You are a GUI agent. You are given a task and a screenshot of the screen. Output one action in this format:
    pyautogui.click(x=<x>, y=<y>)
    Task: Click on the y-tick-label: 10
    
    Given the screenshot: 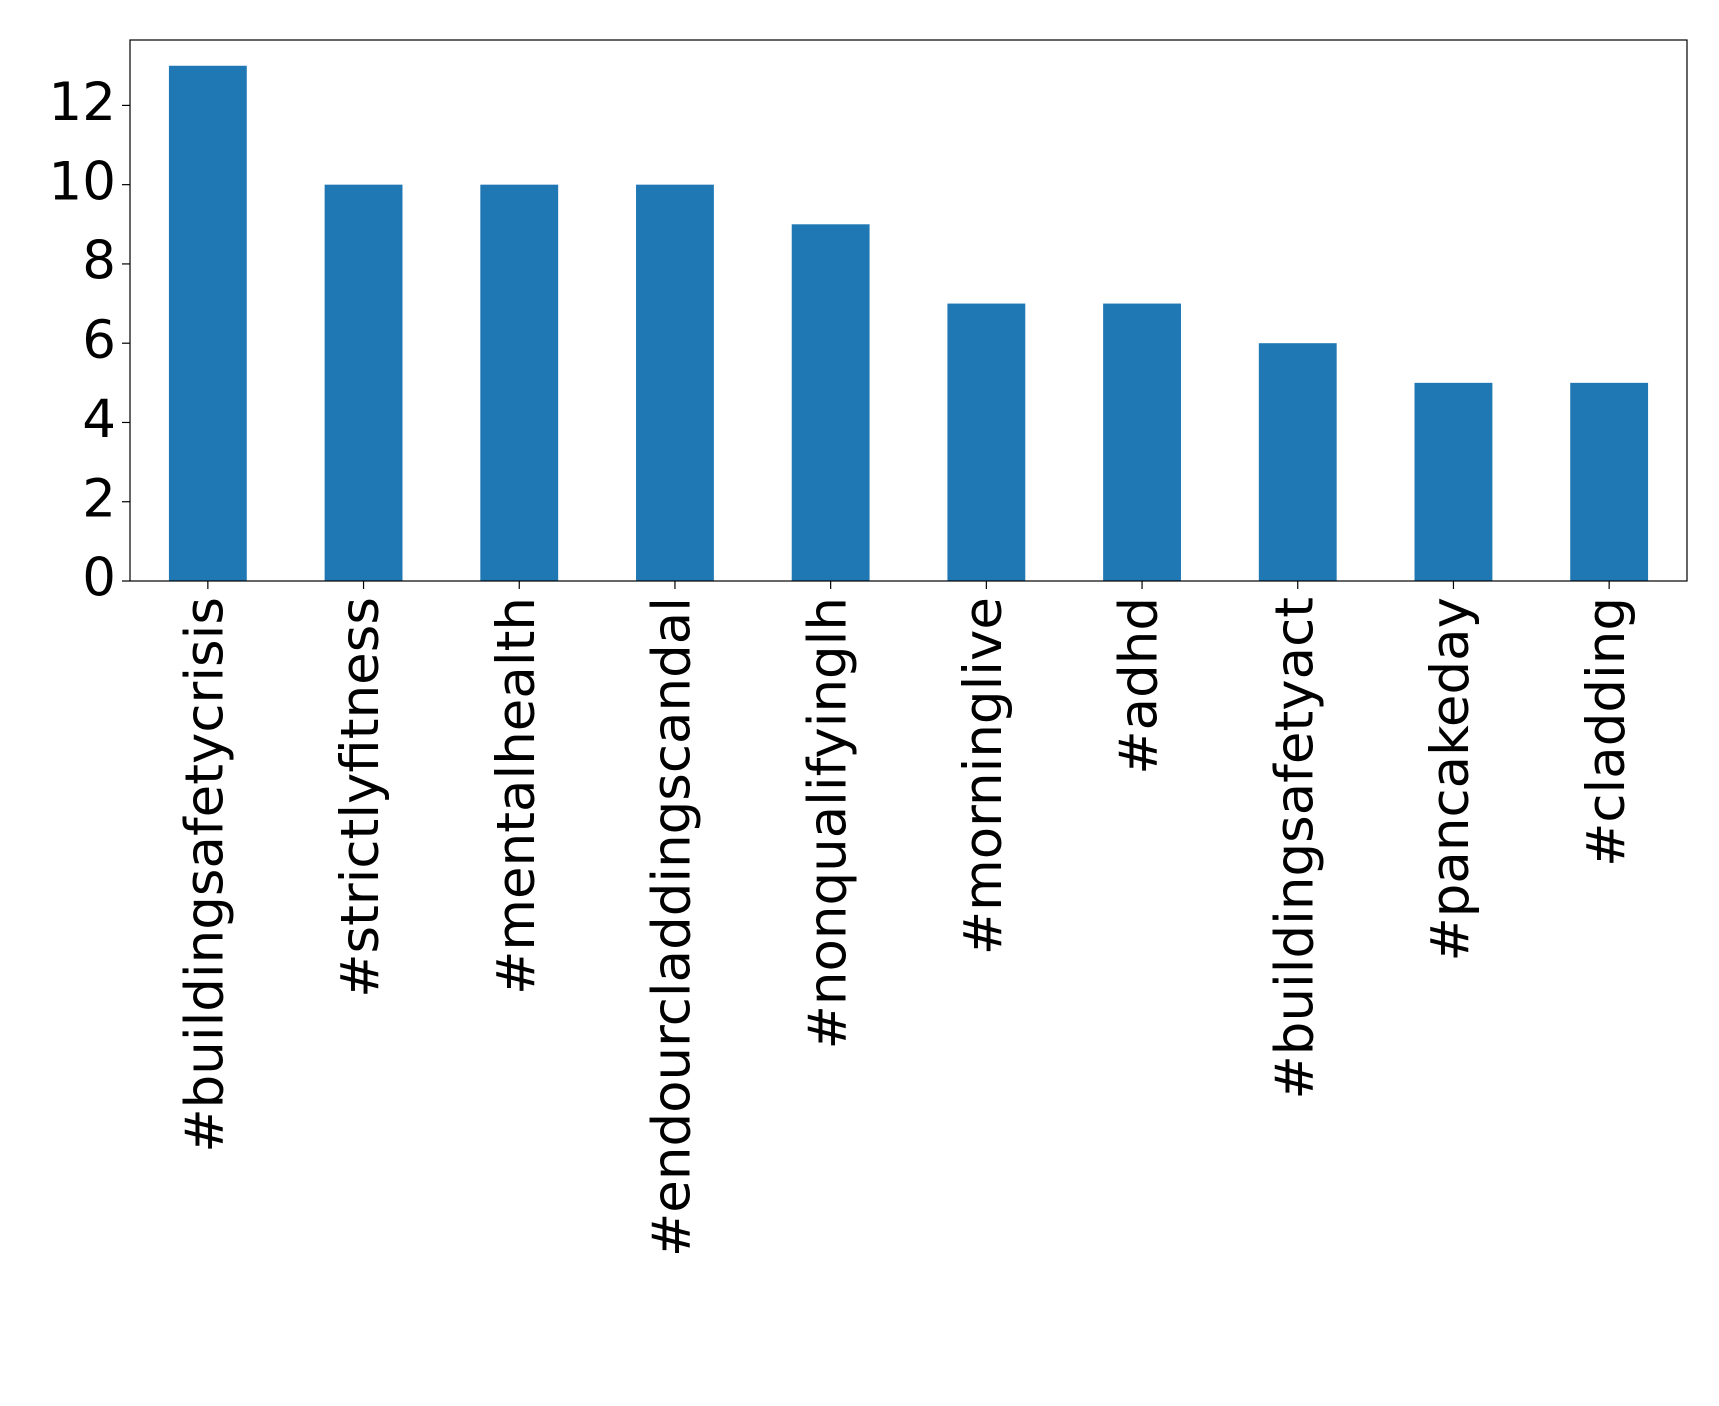 What is the action you would take?
    pyautogui.click(x=82, y=181)
    